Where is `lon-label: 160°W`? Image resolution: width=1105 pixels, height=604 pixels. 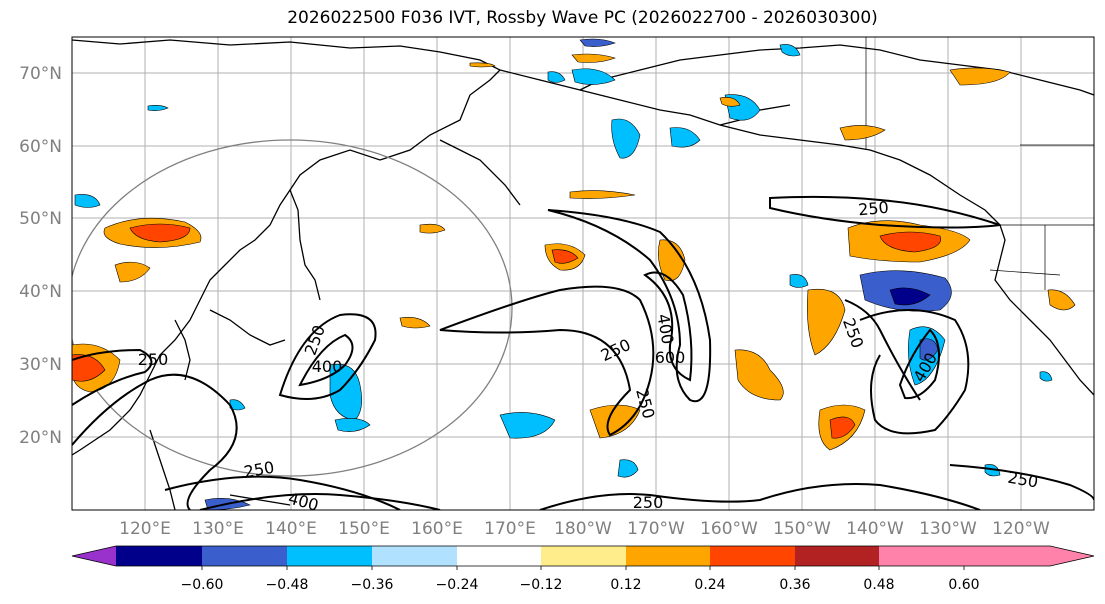
lon-label: 160°W is located at coordinates (729, 529).